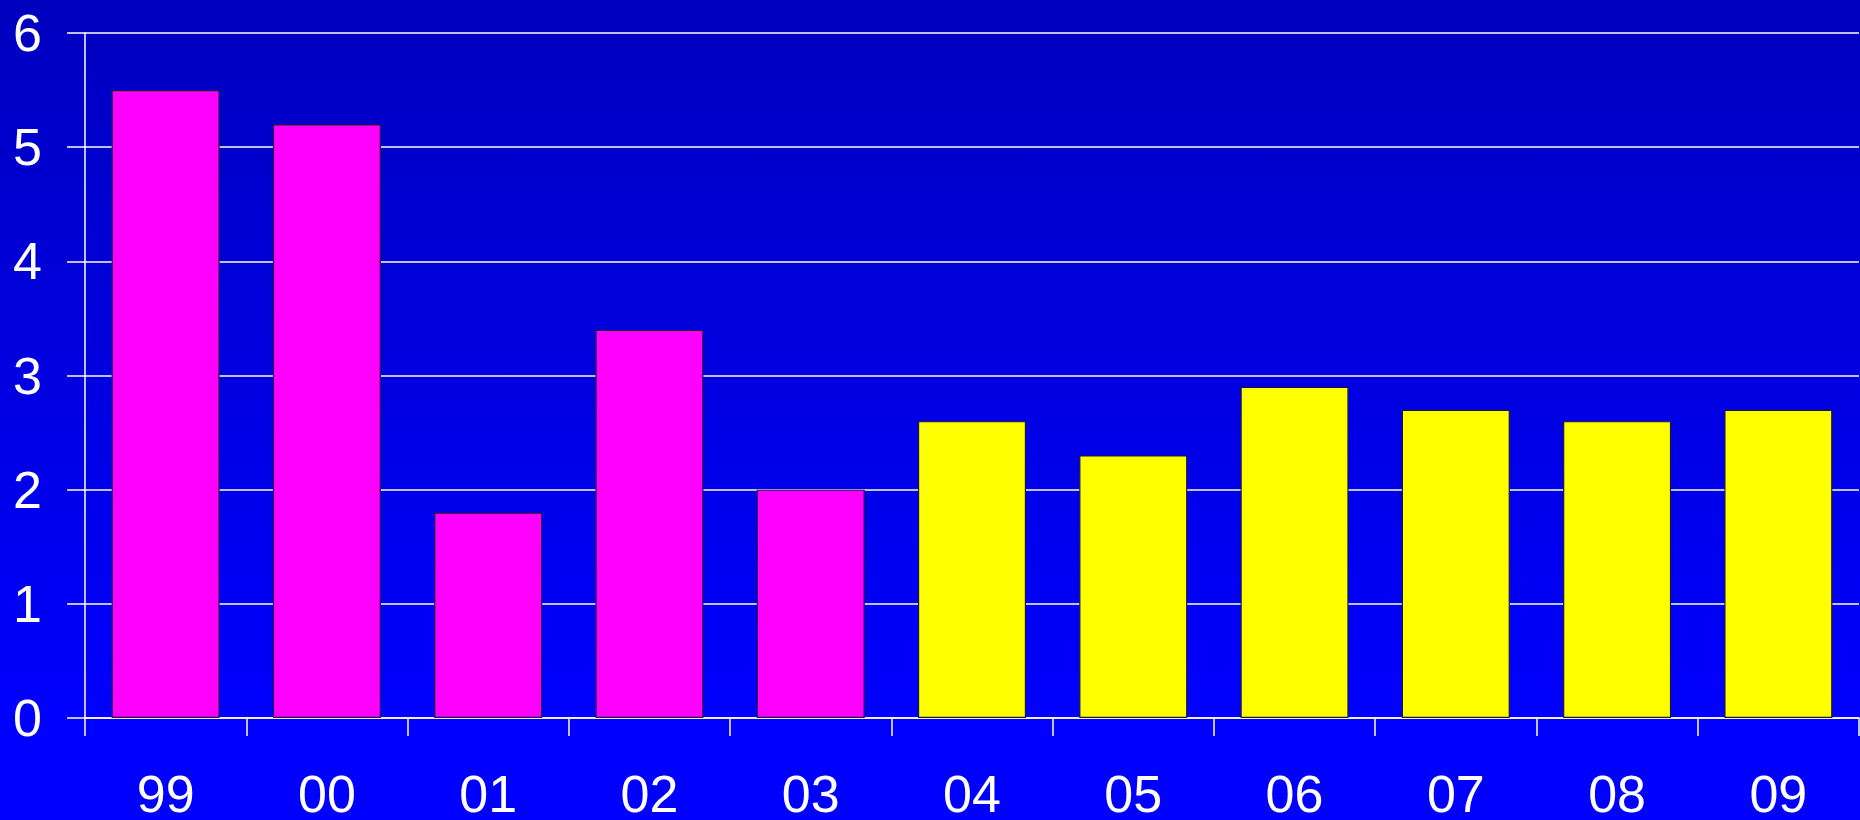 Image resolution: width=1860 pixels, height=820 pixels. I want to click on x-tick-label: 00, so click(326, 792).